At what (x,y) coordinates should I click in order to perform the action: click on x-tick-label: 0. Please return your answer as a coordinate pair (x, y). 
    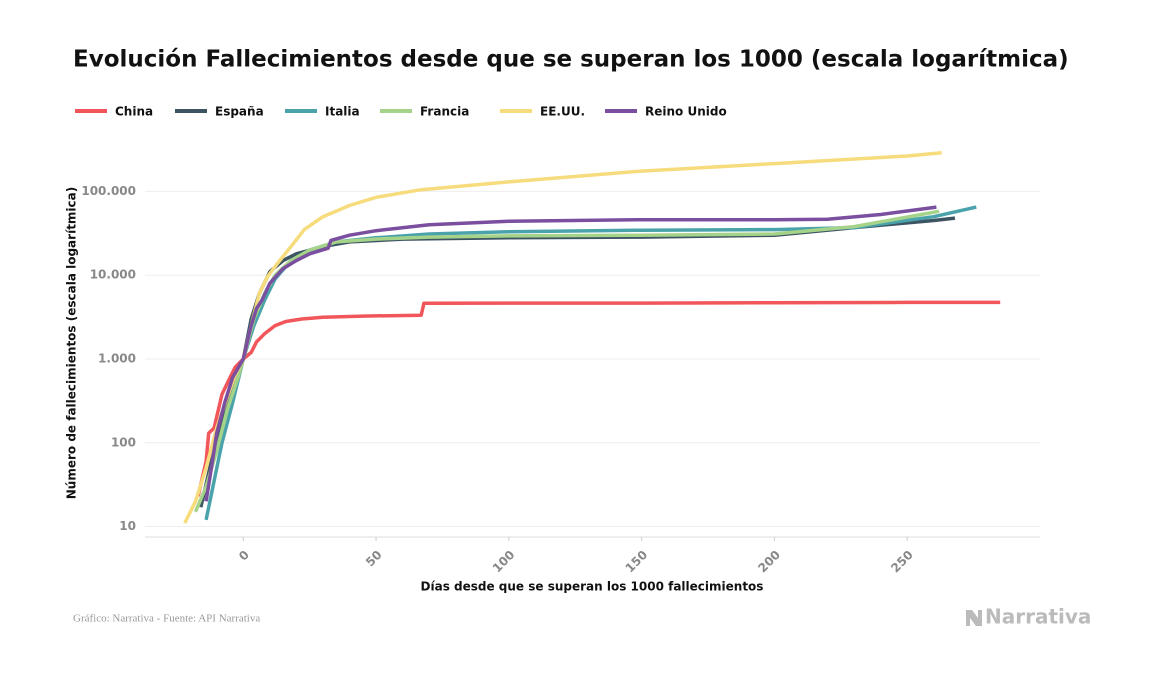
    Looking at the image, I should click on (244, 556).